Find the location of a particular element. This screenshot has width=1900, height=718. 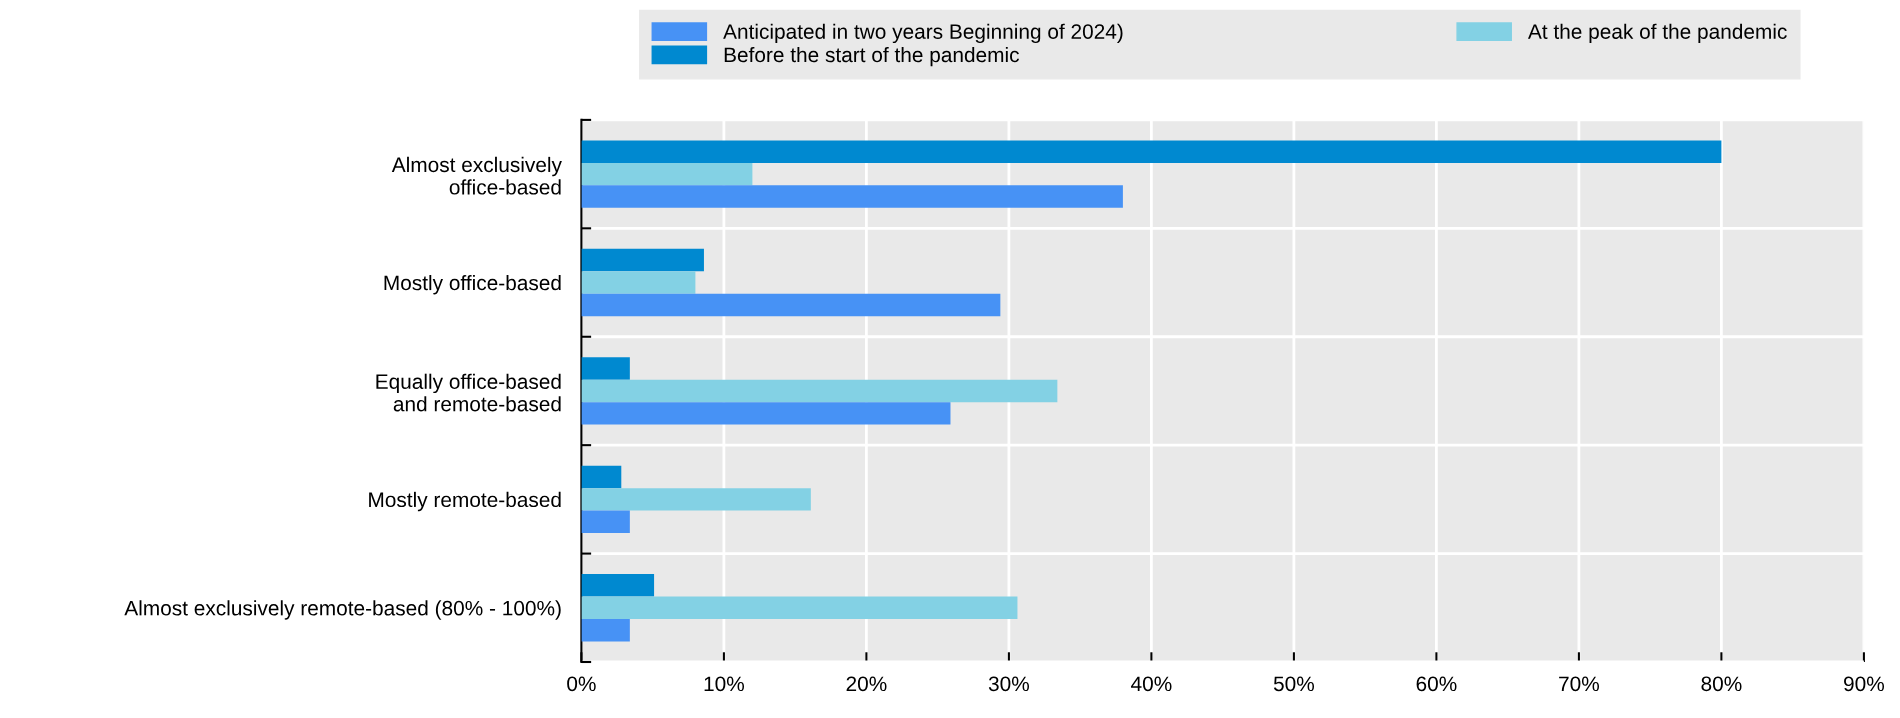

x-tick-label: 80% is located at coordinates (1721, 684).